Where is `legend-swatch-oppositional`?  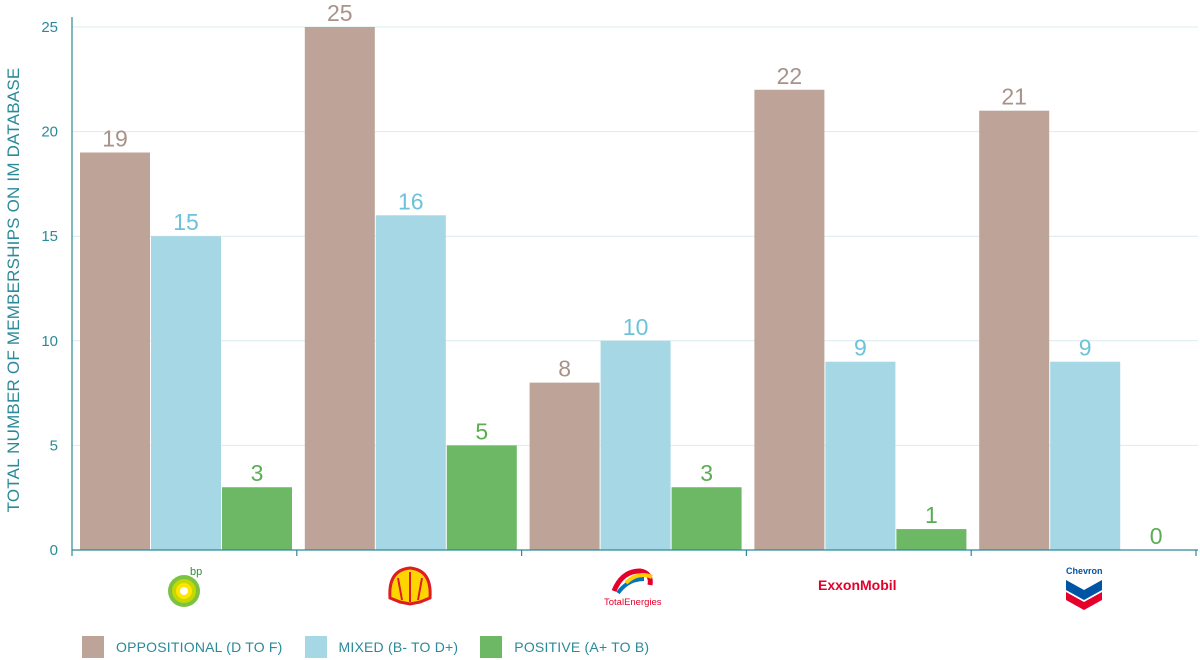 legend-swatch-oppositional is located at coordinates (93, 647).